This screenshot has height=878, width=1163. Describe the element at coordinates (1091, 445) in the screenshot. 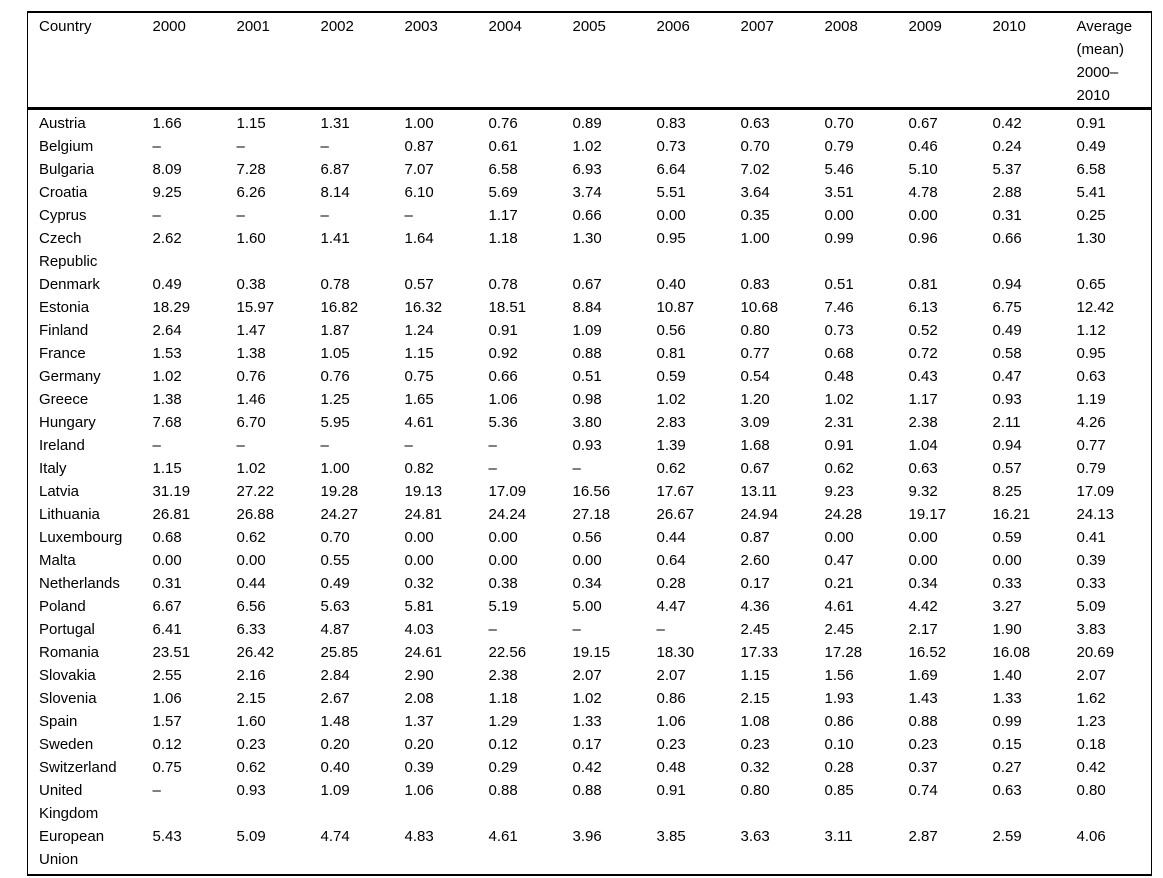

I see `average-cell: 0.77` at that location.